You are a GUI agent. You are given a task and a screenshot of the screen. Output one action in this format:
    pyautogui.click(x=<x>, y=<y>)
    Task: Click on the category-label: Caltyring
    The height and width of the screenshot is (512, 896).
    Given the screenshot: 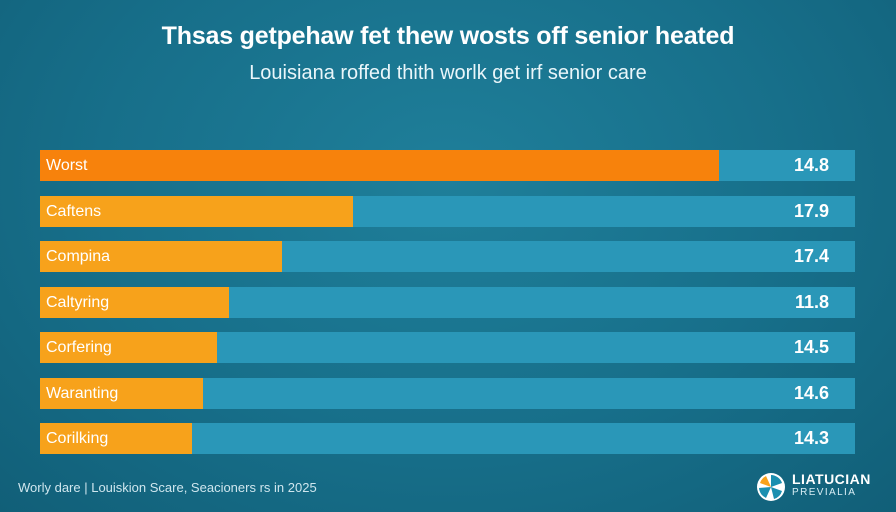 What is the action you would take?
    pyautogui.click(x=78, y=302)
    